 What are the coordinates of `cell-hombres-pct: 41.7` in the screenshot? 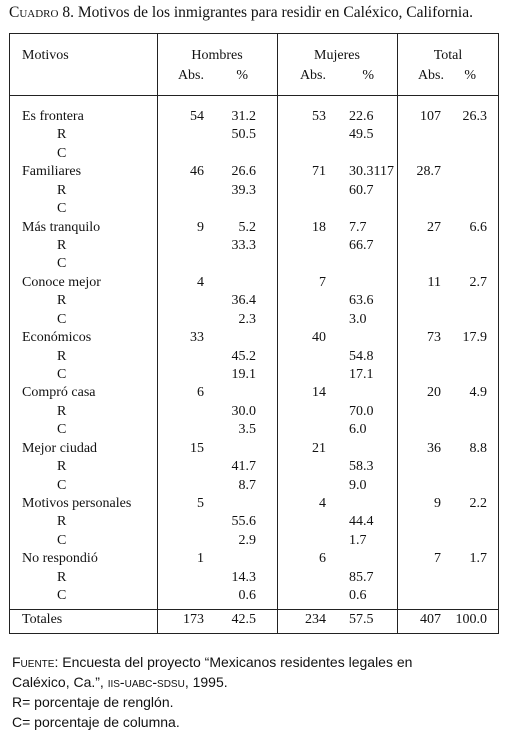 It's located at (244, 467).